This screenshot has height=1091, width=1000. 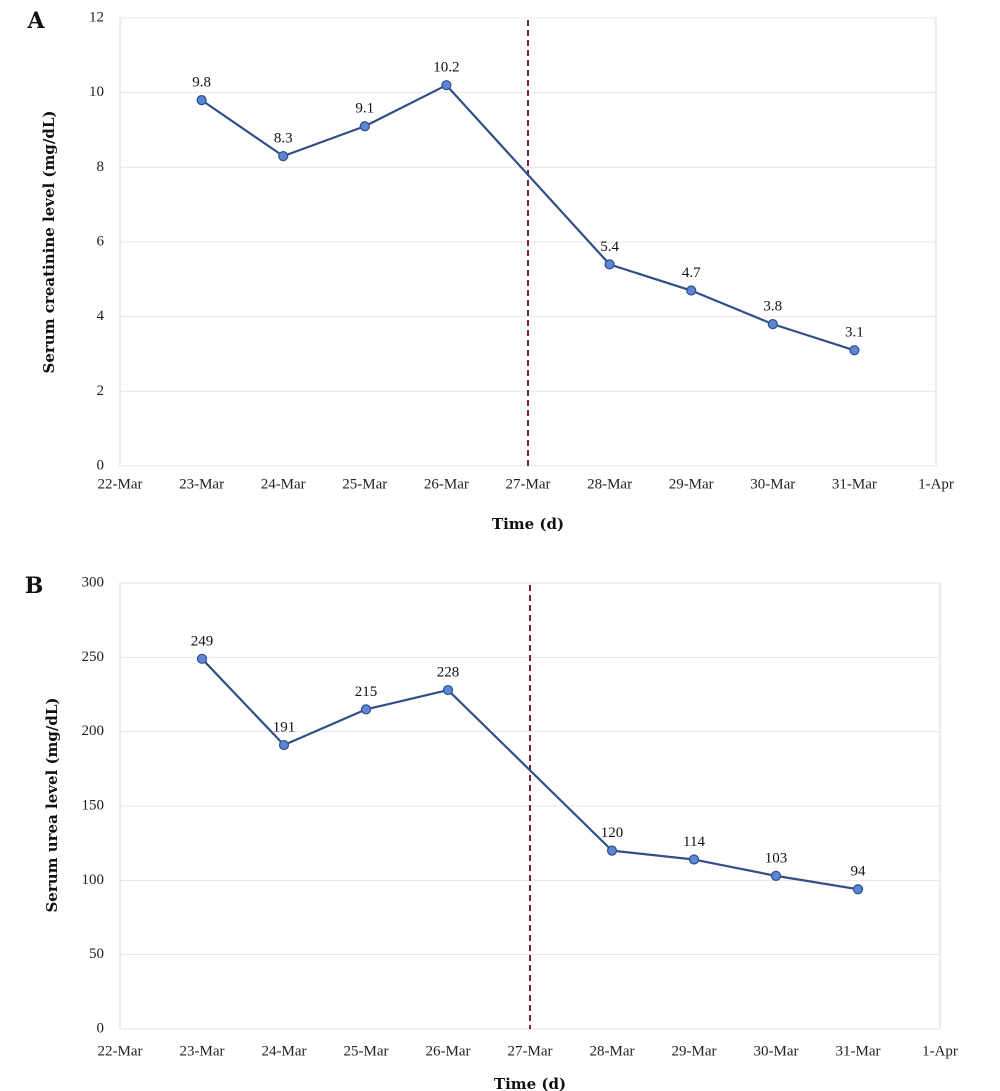 I want to click on panel-label: A, so click(x=35, y=21).